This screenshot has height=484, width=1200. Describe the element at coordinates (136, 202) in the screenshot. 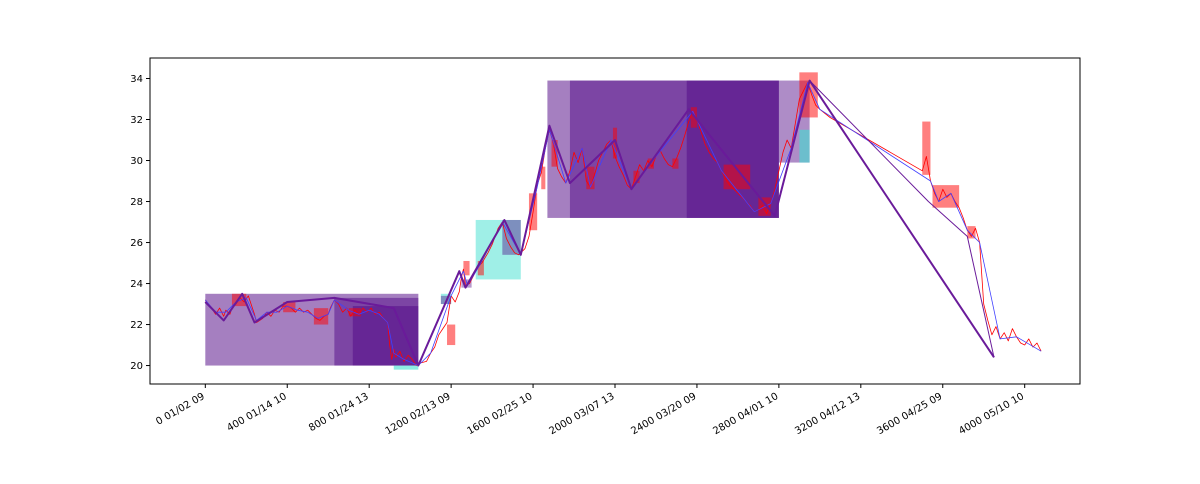

I see `y-tick-label: 28` at that location.